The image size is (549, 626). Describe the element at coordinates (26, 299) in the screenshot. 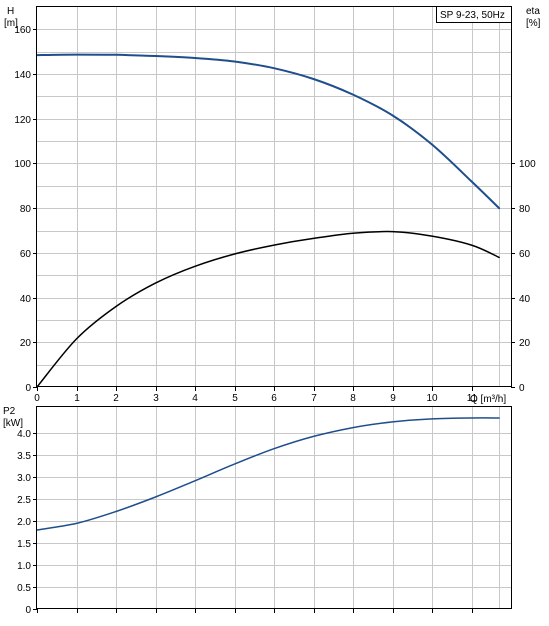

I see `head-tick-label: 40` at that location.